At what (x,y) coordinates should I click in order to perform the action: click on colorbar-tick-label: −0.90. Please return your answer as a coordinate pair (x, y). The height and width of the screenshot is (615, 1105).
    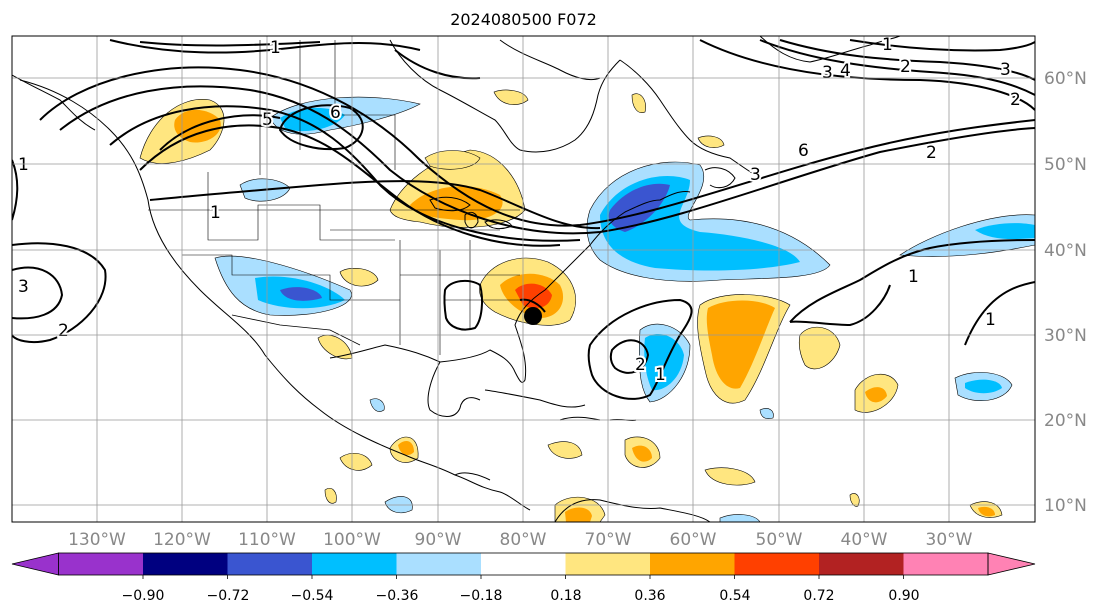
    Looking at the image, I should click on (143, 596).